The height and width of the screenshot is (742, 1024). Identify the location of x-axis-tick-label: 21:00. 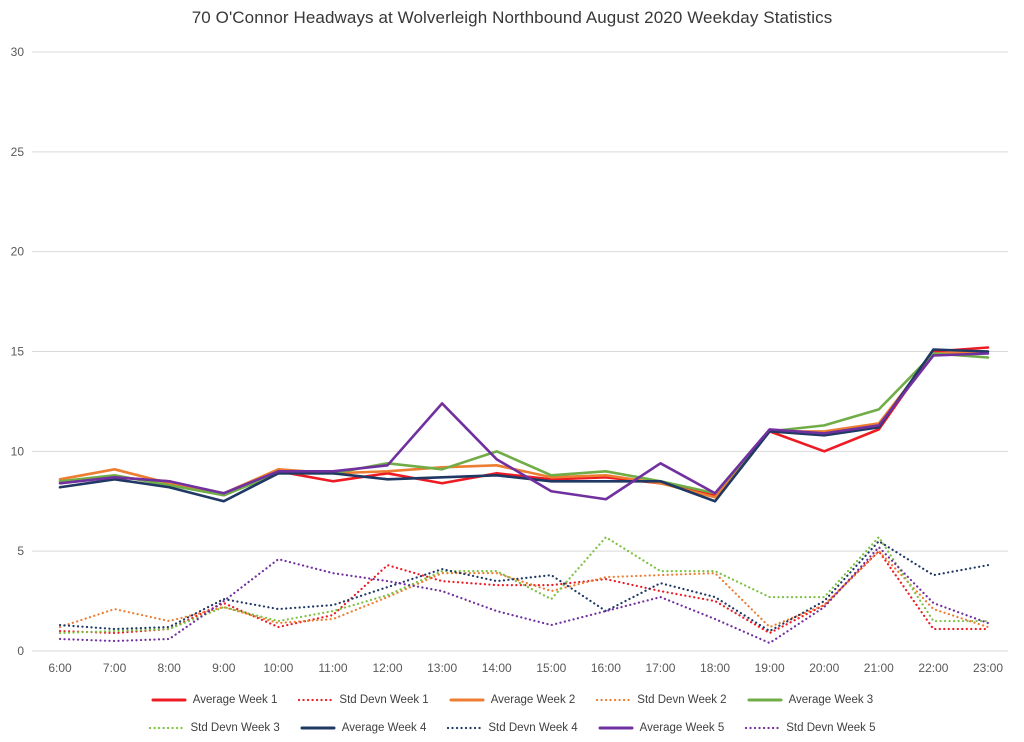
(879, 668).